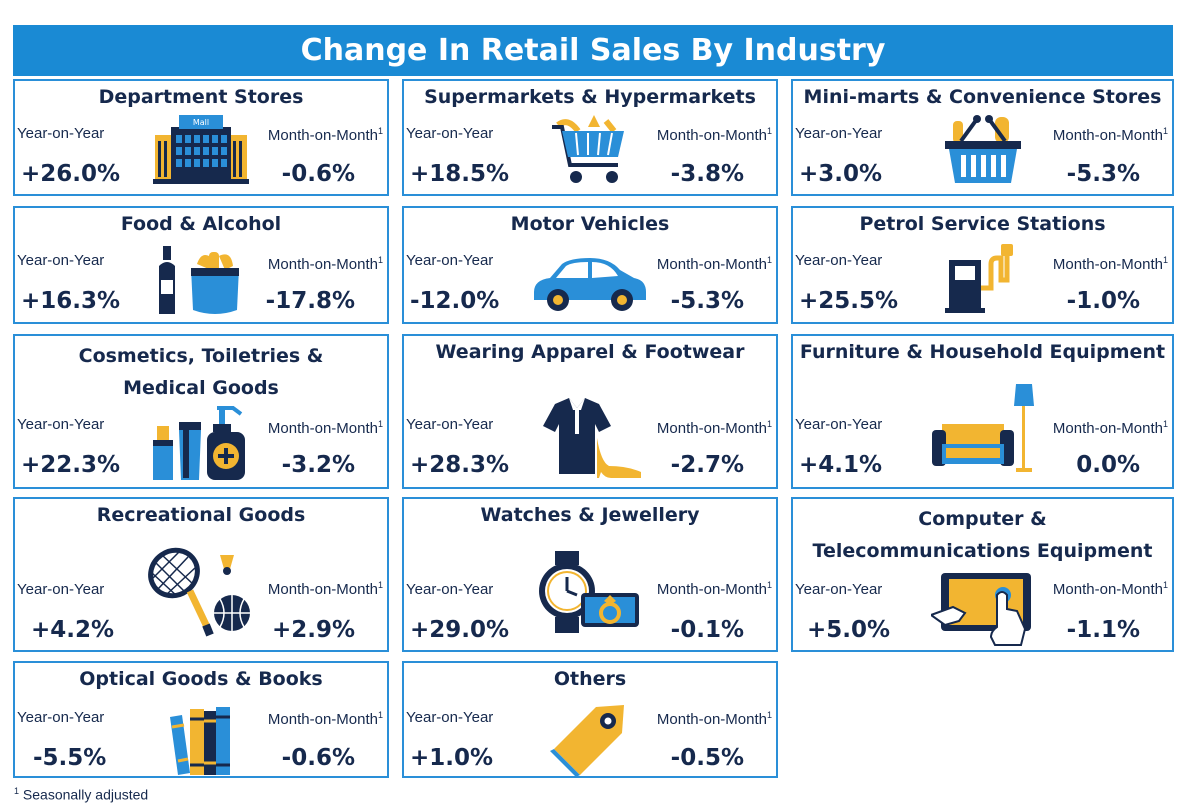 The height and width of the screenshot is (803, 1200). Describe the element at coordinates (592, 438) in the screenshot. I see `apparel-icon` at that location.